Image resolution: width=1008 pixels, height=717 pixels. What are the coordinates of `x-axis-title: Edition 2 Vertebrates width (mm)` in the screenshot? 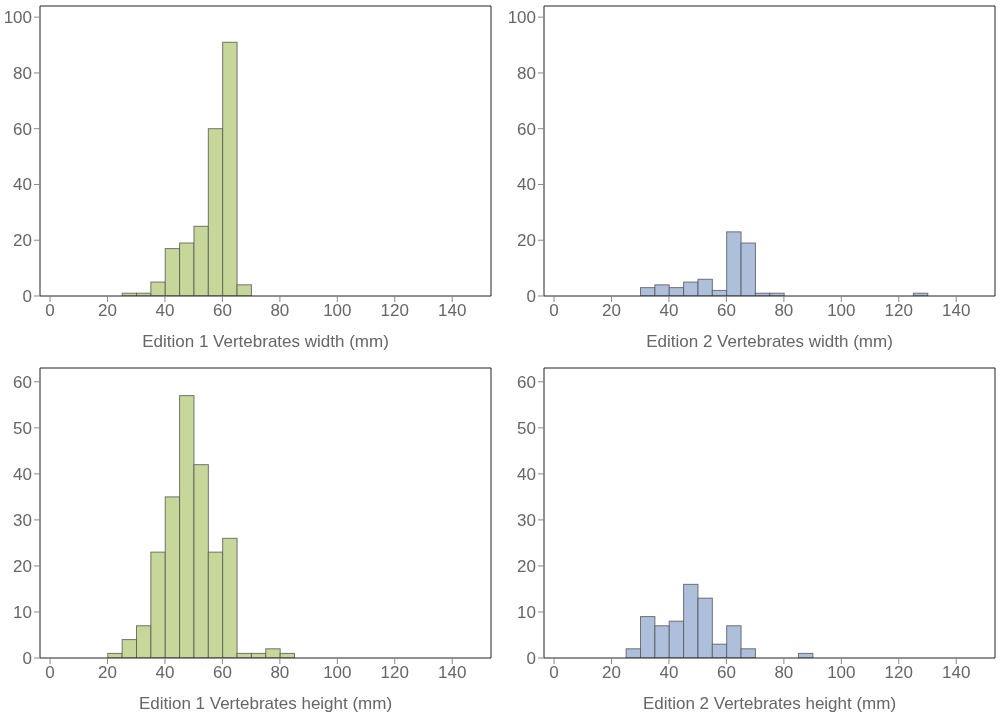 It's located at (769, 341).